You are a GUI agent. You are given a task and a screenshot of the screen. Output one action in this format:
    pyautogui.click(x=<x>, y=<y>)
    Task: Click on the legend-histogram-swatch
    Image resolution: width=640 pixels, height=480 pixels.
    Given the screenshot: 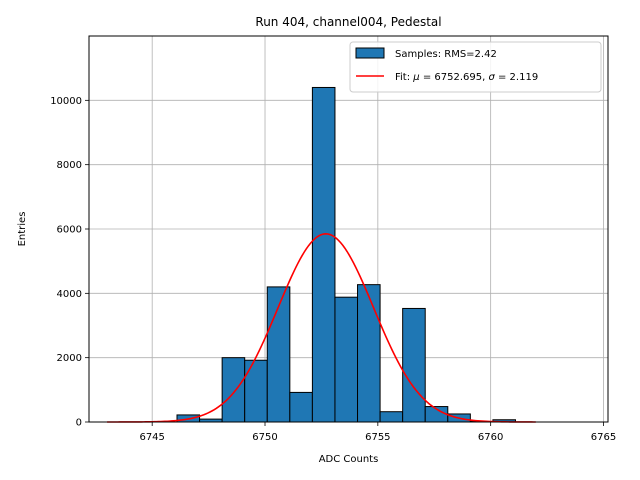 What is the action you would take?
    pyautogui.click(x=370, y=53)
    